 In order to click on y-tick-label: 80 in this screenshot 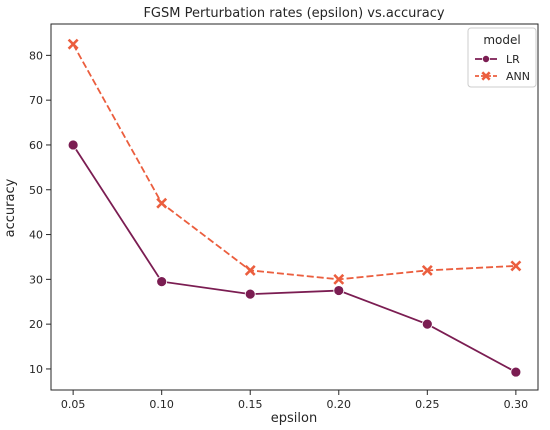, I will do `click(36, 55)`.